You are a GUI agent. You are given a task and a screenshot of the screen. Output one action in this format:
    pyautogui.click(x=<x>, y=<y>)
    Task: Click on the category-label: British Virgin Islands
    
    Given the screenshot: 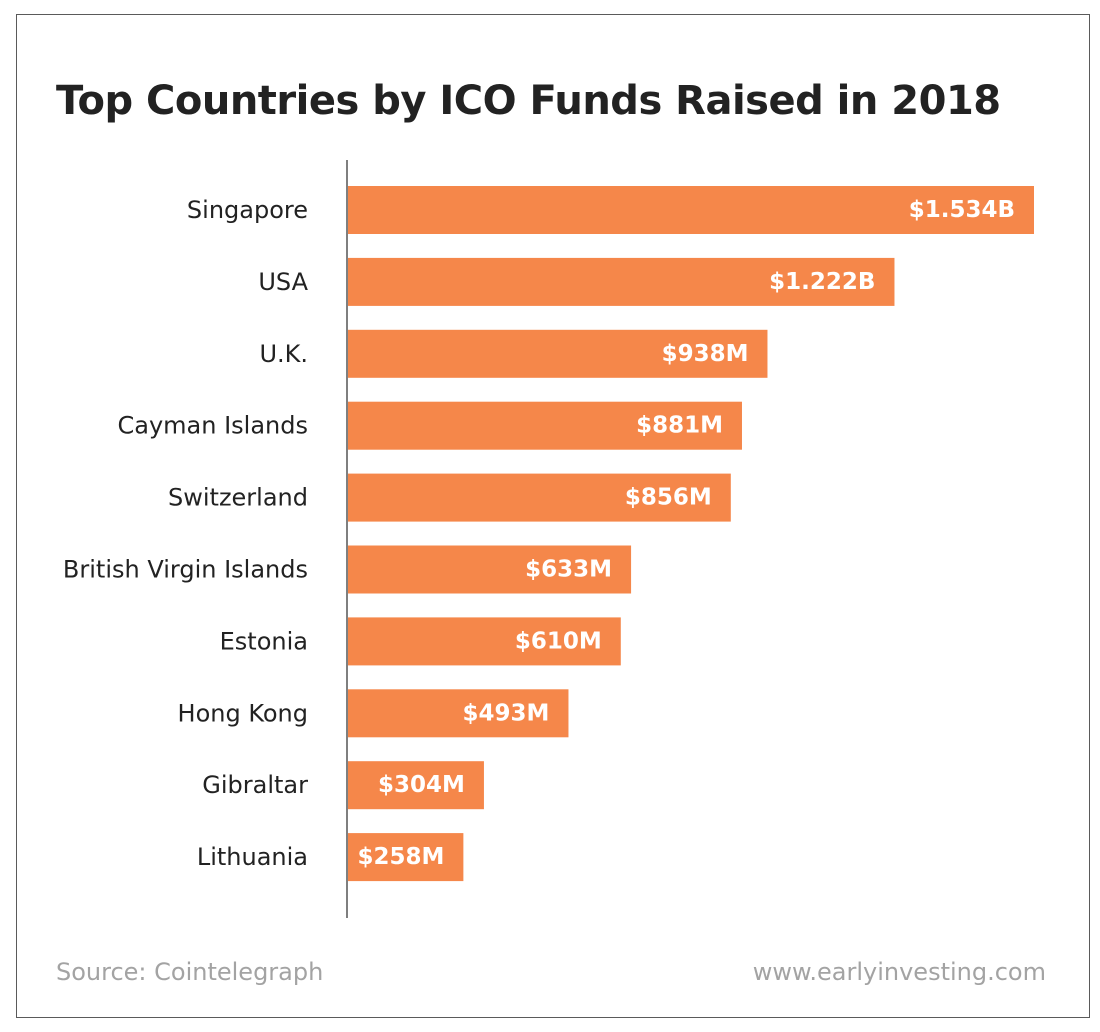 What is the action you would take?
    pyautogui.click(x=185, y=570)
    